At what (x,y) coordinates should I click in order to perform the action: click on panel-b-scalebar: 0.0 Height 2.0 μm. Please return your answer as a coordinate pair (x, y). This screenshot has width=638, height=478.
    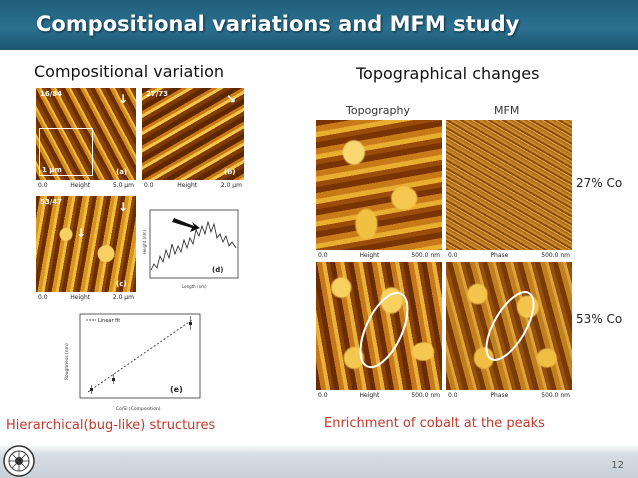
    Looking at the image, I should click on (193, 185).